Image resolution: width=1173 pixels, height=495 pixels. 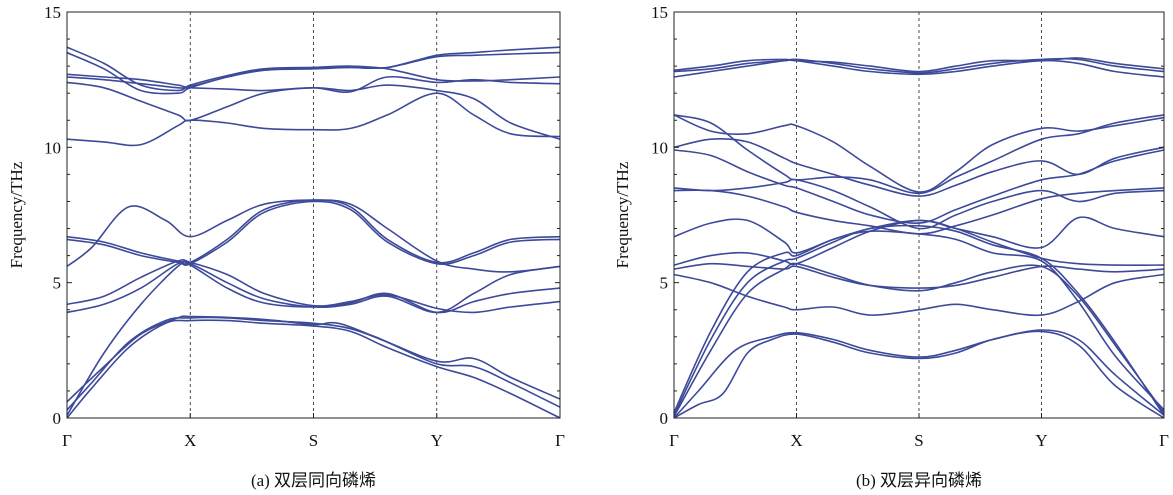 What do you see at coordinates (919, 480) in the screenshot?
I see `panel-caption: (b) 双层异向磷烯` at bounding box center [919, 480].